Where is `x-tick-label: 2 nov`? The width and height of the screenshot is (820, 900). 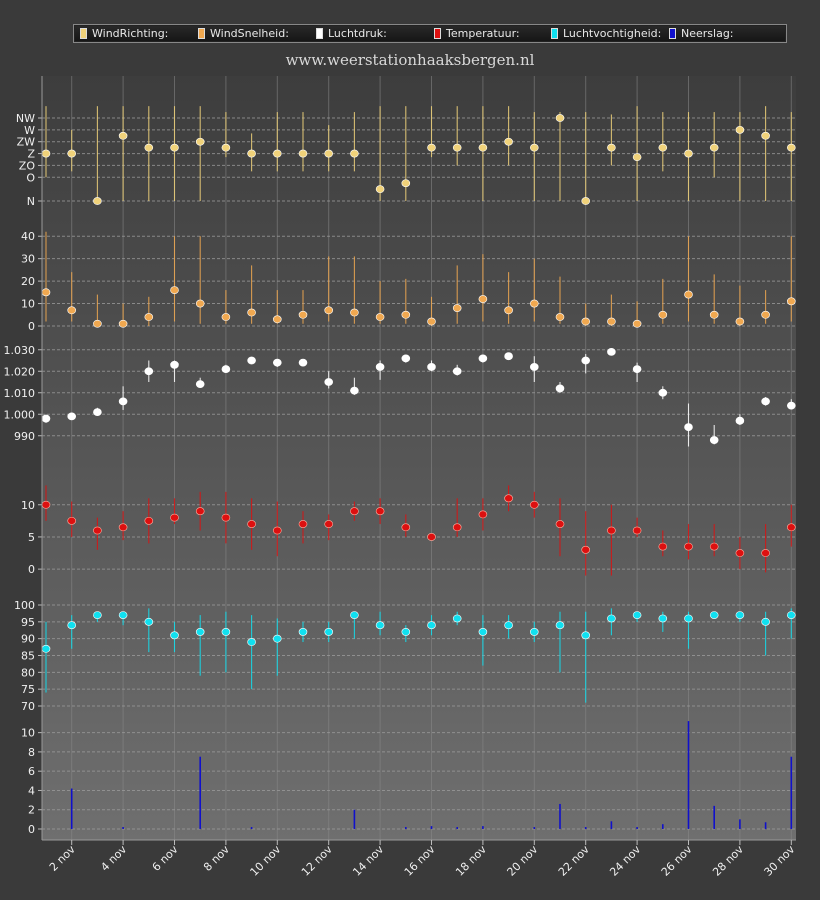 x-tick-label: 2 nov is located at coordinates (62, 858).